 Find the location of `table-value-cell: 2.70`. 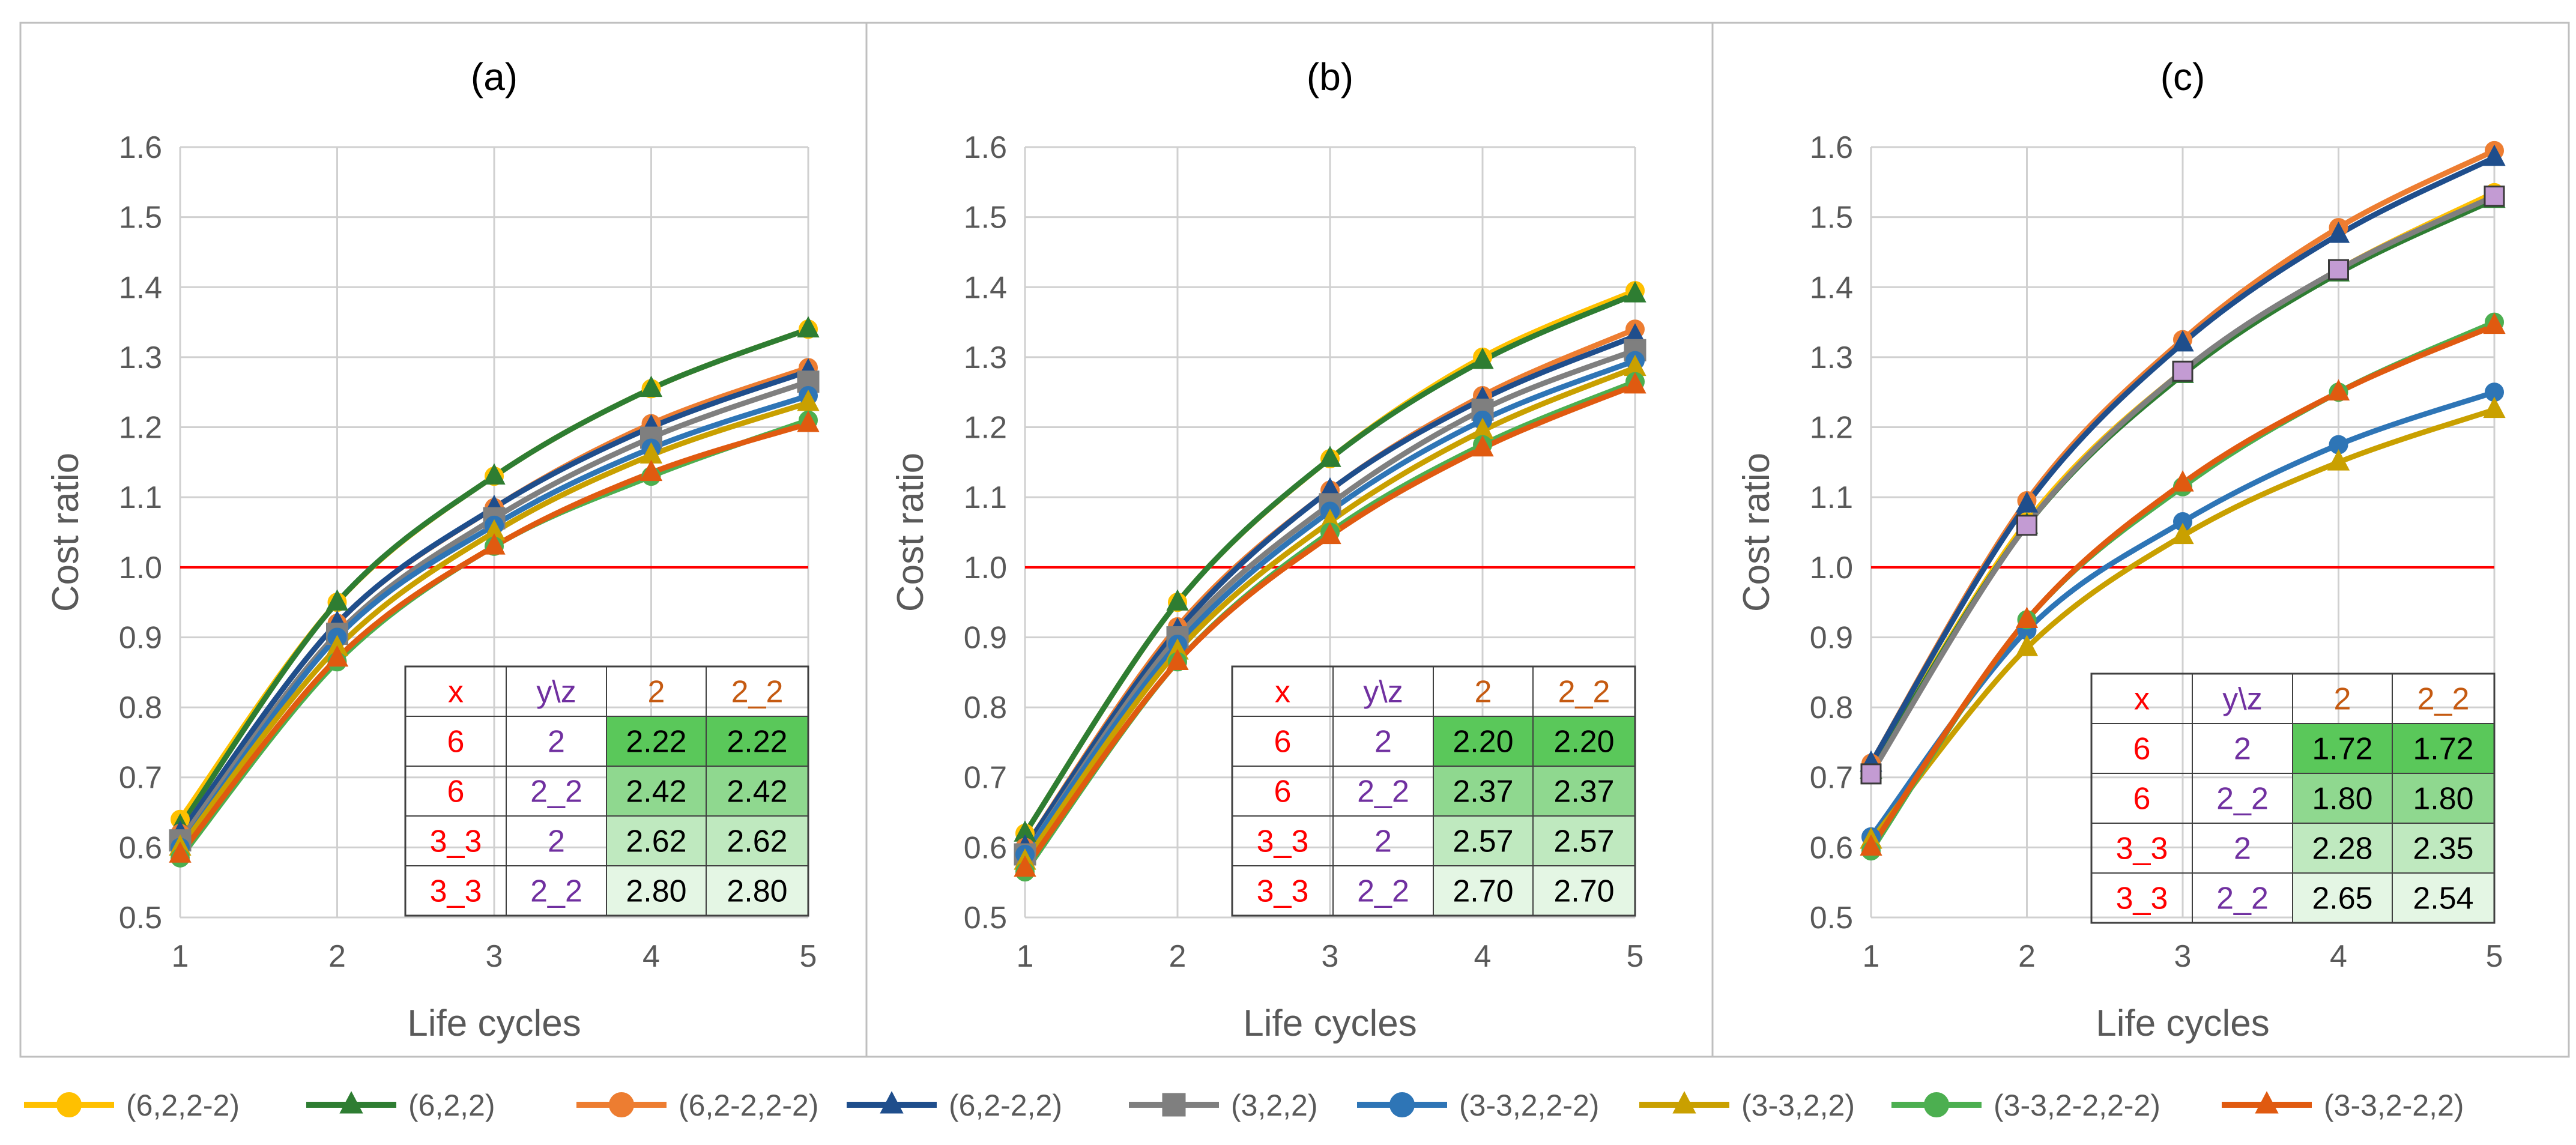

table-value-cell: 2.70 is located at coordinates (1583, 891).